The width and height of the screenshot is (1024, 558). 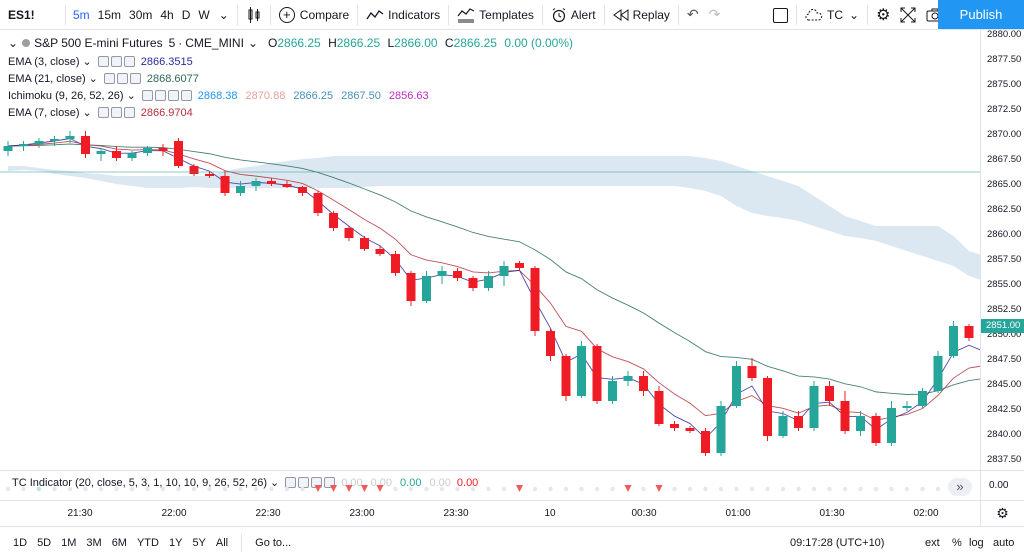 I want to click on legend-ema21: EMA (21, close) ⌄ 2868.6077, so click(x=103, y=79).